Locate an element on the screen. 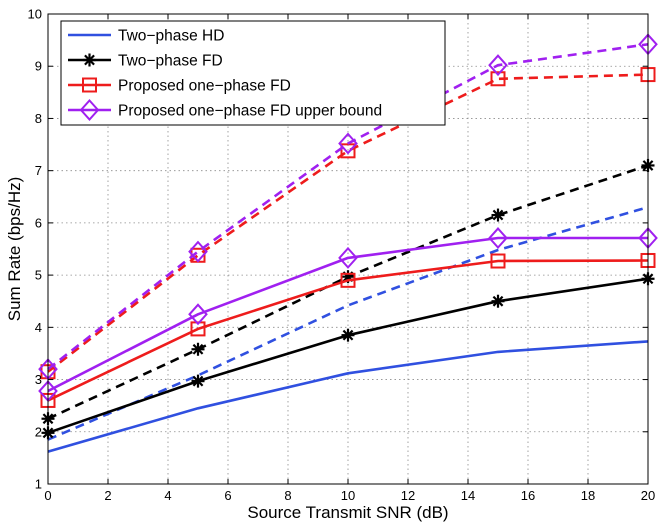 Image resolution: width=664 pixels, height=526 pixels. y-tick-label: 5 is located at coordinates (38, 275).